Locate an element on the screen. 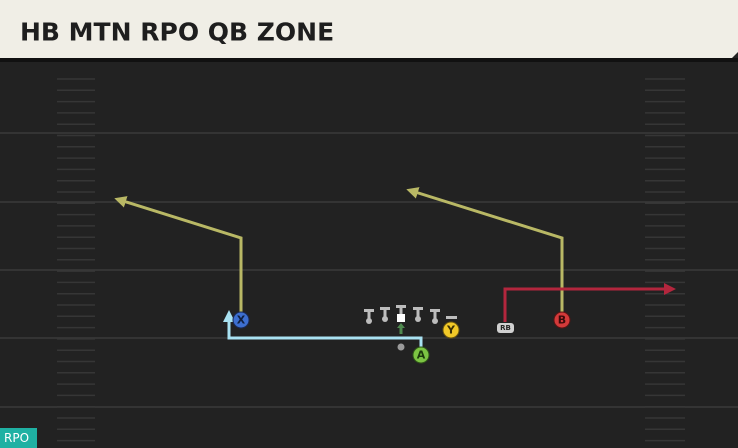 This screenshot has height=448, width=738. player-label: RB is located at coordinates (505, 328).